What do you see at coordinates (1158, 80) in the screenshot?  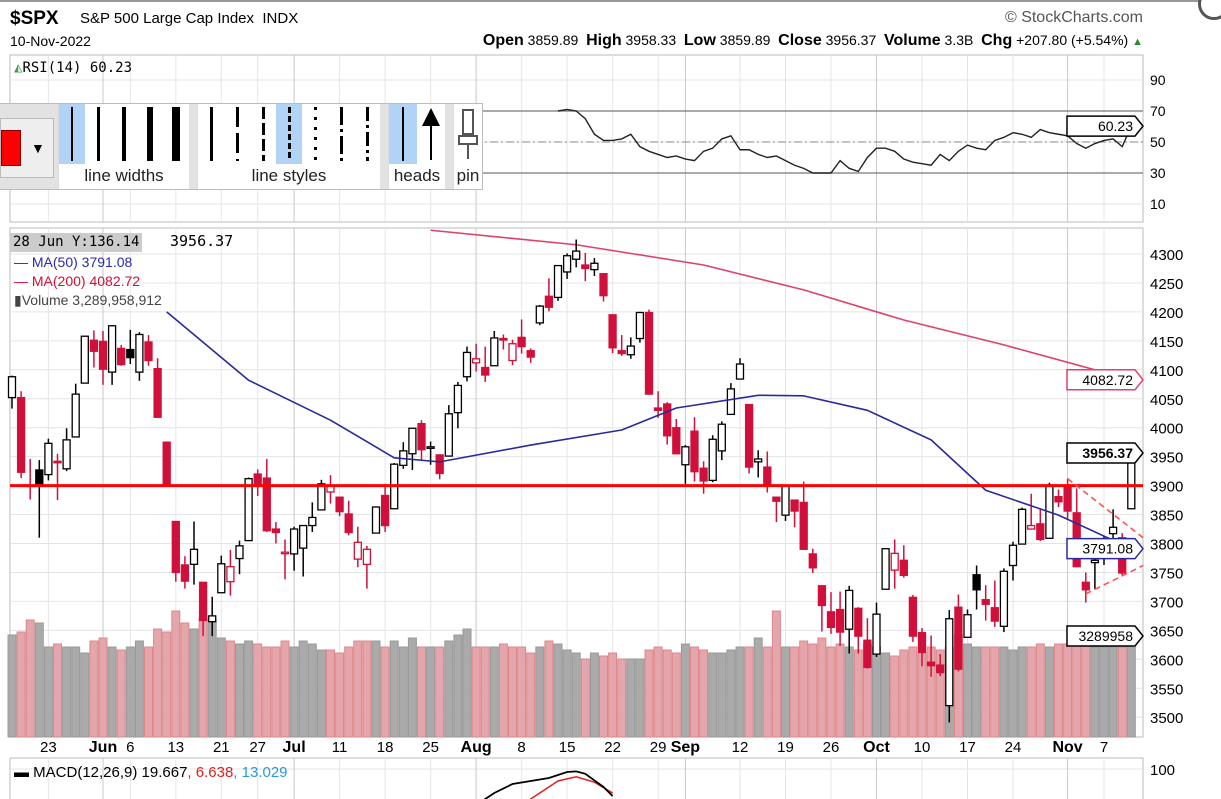 I see `rsi-axis-label: 90` at bounding box center [1158, 80].